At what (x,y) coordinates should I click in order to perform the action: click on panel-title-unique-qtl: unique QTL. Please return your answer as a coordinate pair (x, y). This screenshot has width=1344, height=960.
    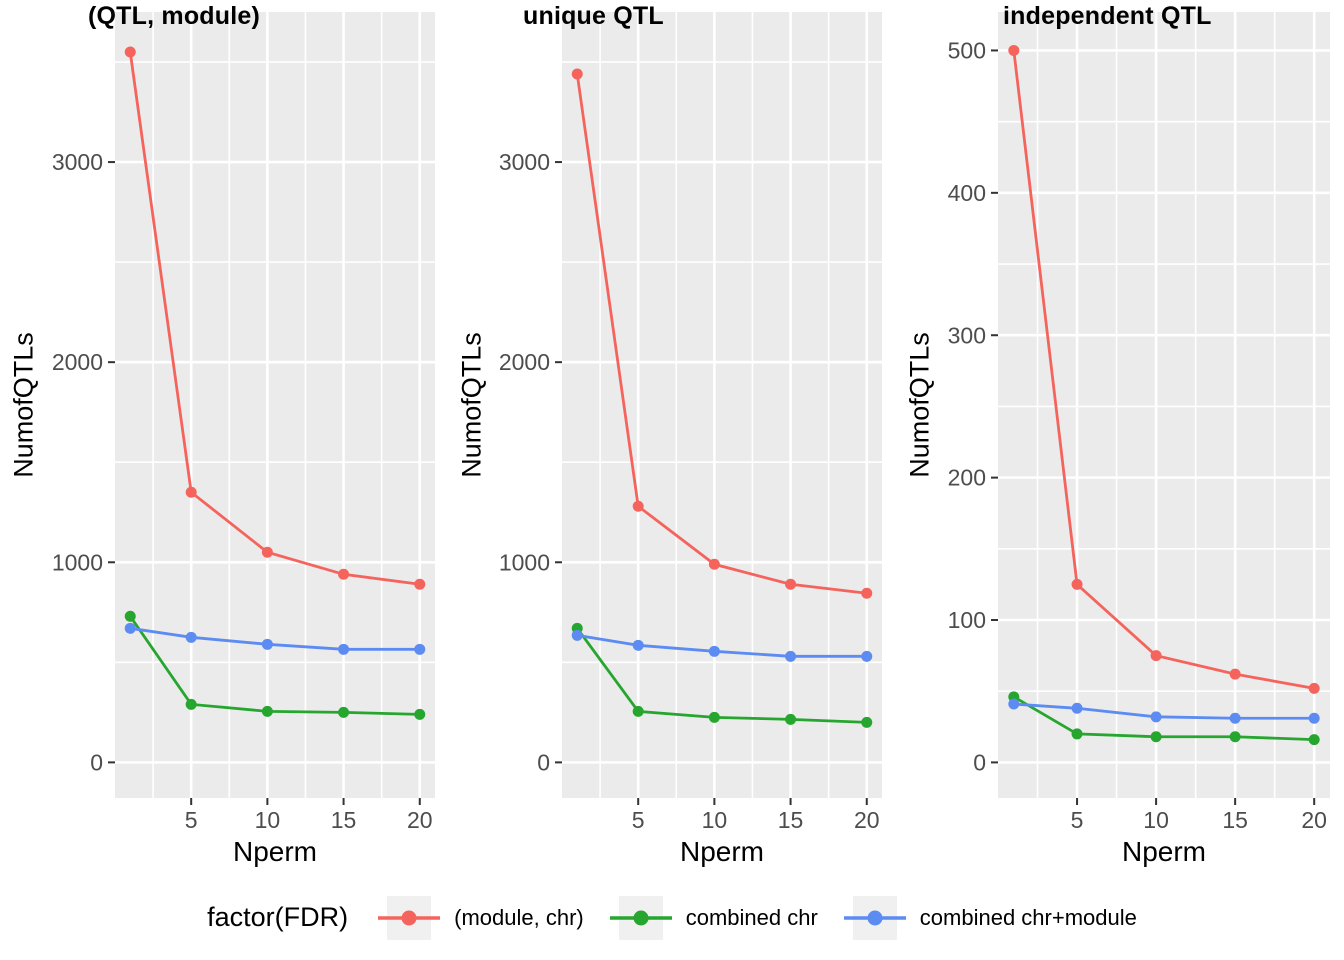
    Looking at the image, I should click on (593, 16).